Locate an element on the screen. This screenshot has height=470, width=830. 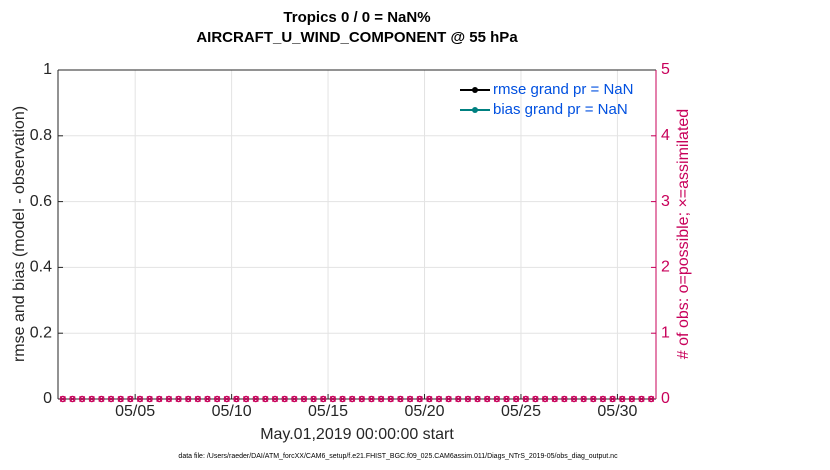
y-tick-label: 0 is located at coordinates (47, 398).